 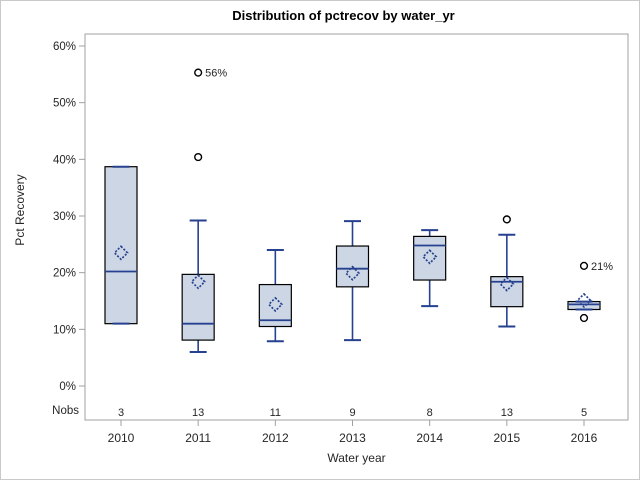 What do you see at coordinates (602, 267) in the screenshot?
I see `outlier-label: 21%` at bounding box center [602, 267].